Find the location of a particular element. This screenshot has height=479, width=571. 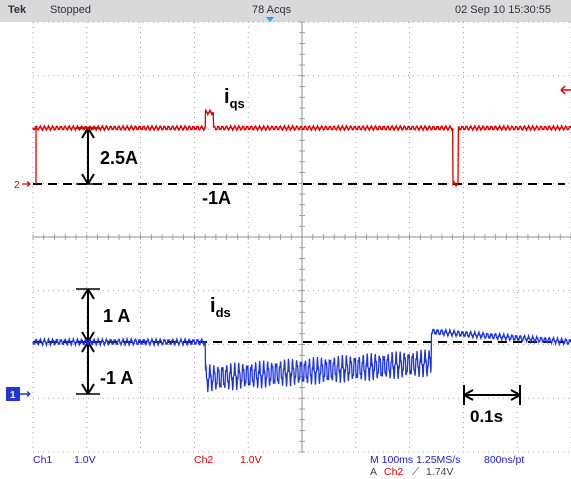

ids-label: ids is located at coordinates (220, 307).